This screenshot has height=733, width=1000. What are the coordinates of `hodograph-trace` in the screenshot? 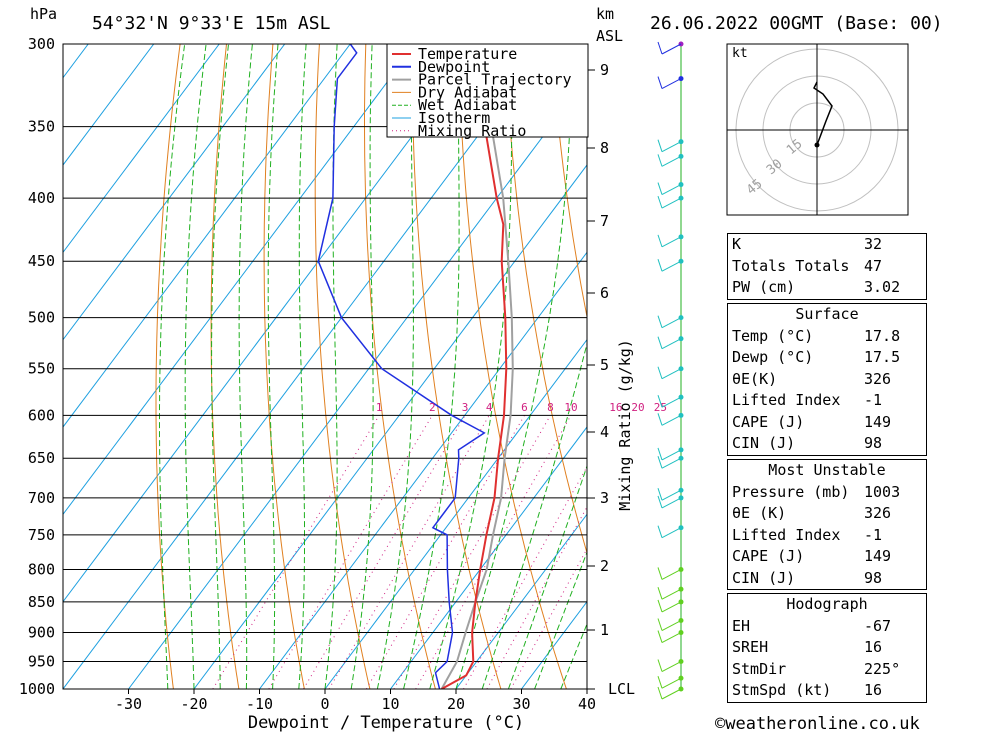 It's located at (823, 113).